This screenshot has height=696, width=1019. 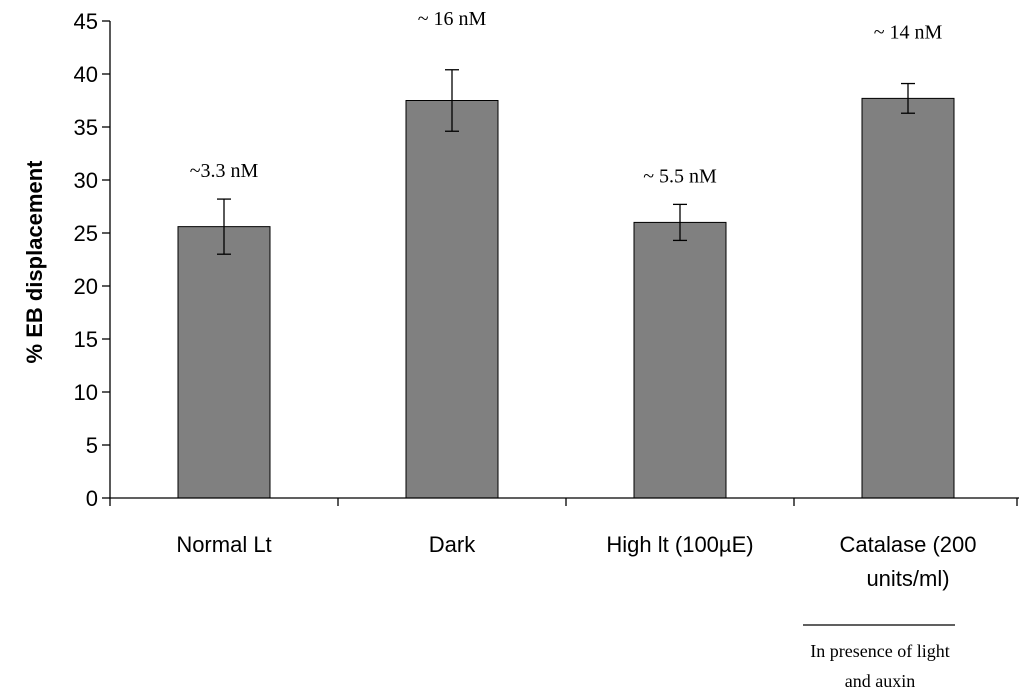 What do you see at coordinates (908, 33) in the screenshot?
I see `bar-annotation: ~ 14 nM` at bounding box center [908, 33].